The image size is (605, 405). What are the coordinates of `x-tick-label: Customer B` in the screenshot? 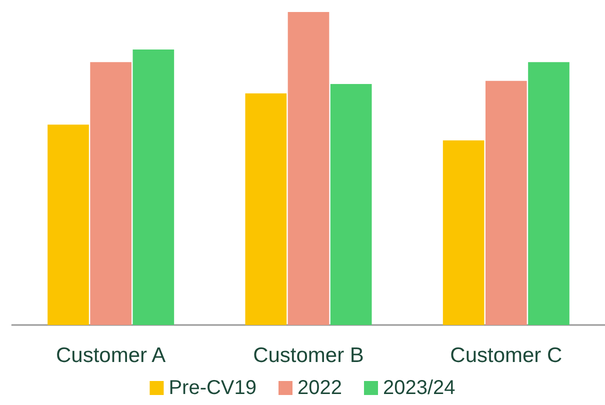 It's located at (308, 355).